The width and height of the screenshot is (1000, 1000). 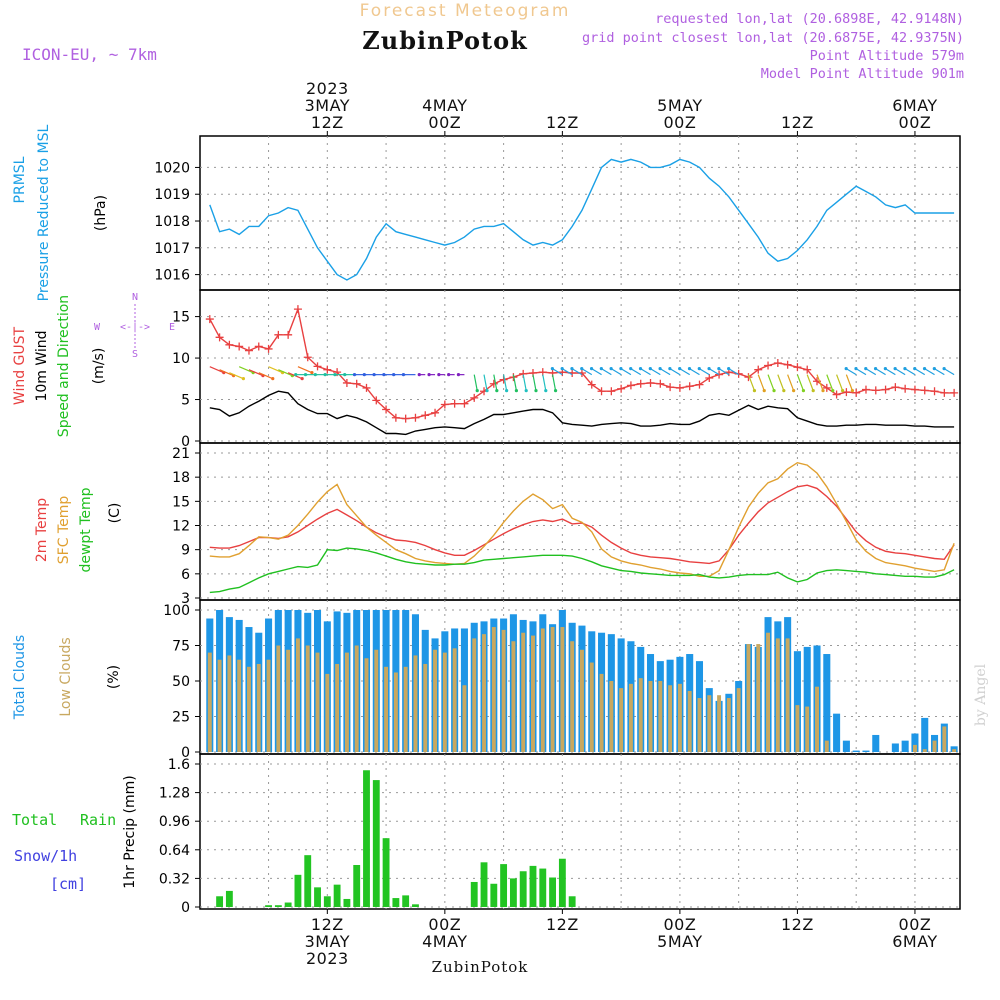 What do you see at coordinates (181, 527) in the screenshot?
I see `y-tick-label: 12` at bounding box center [181, 527].